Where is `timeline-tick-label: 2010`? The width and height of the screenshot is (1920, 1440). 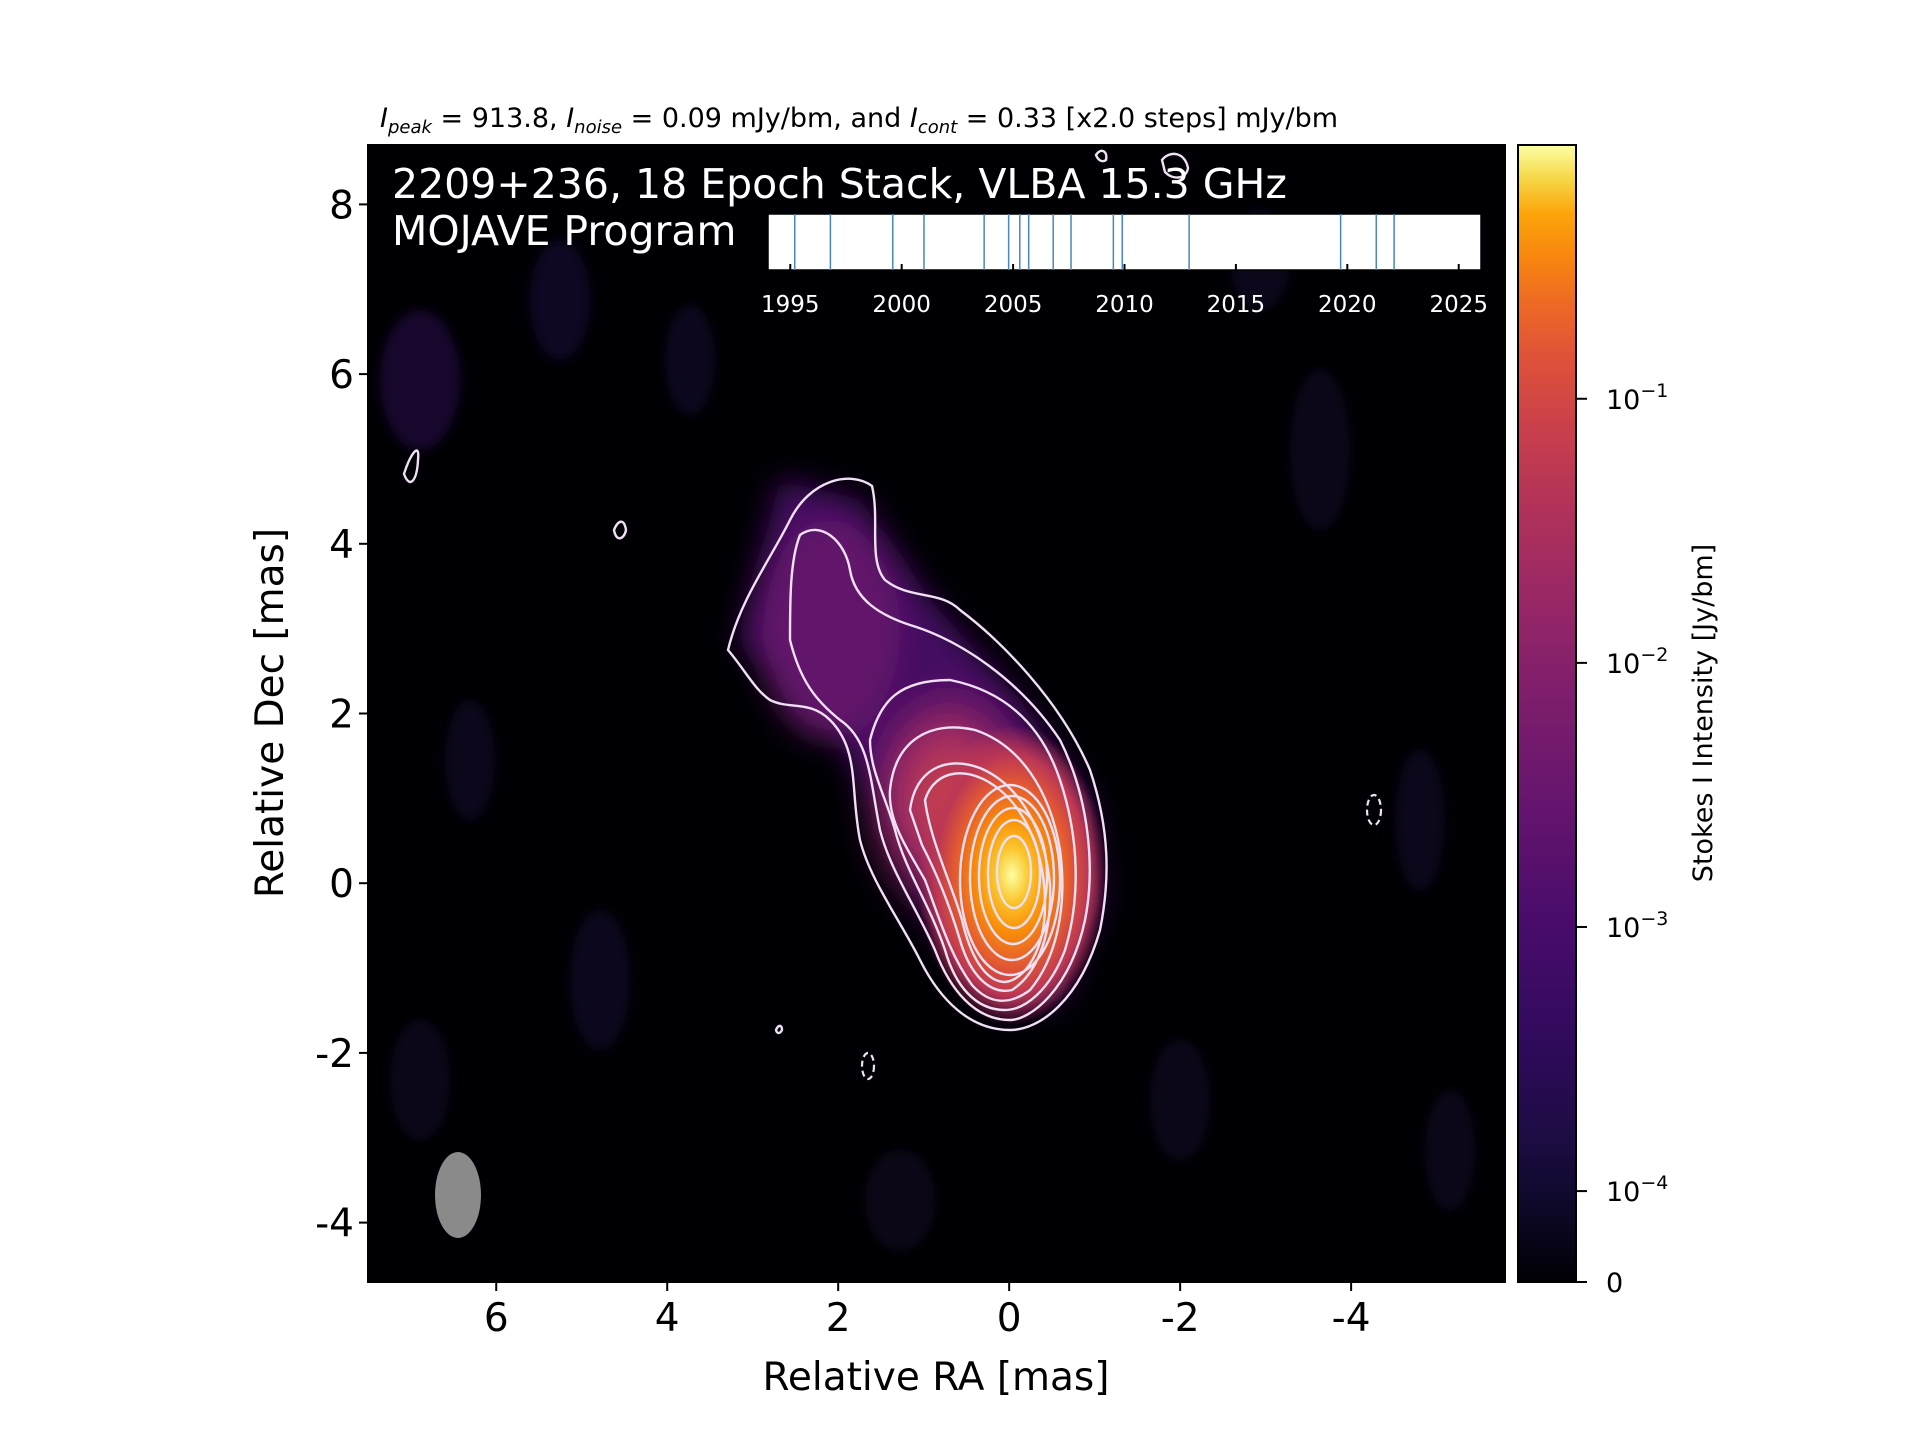
timeline-tick-label: 2010 is located at coordinates (1124, 305).